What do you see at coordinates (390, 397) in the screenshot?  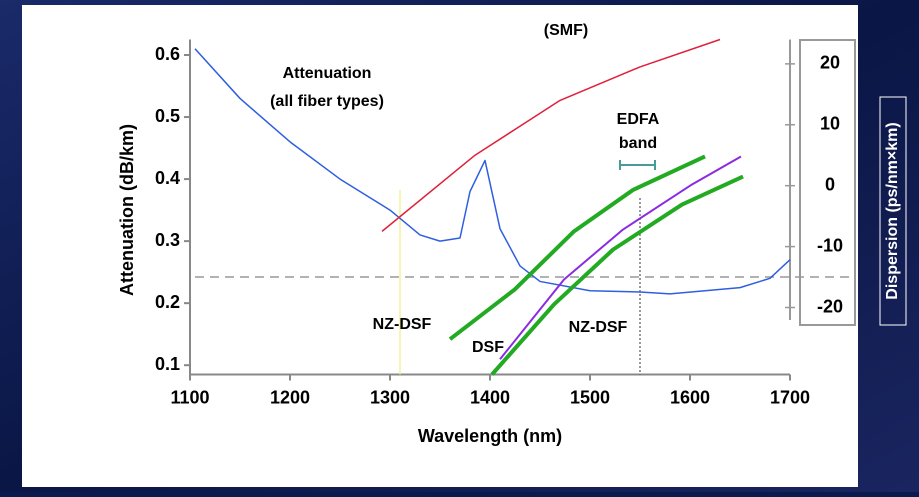 I see `x-tick-label: 1300` at bounding box center [390, 397].